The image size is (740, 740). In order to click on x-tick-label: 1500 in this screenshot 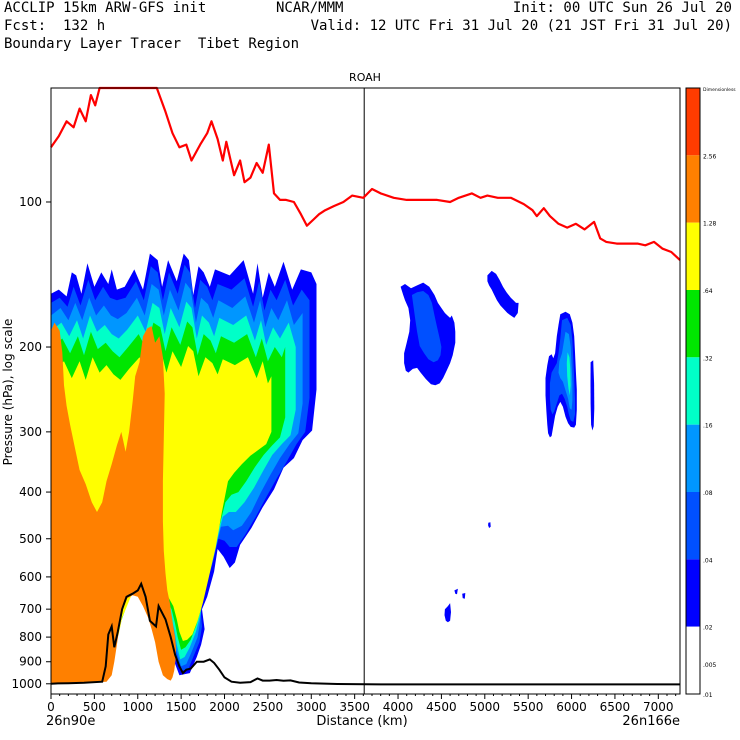, I will do `click(181, 707)`.